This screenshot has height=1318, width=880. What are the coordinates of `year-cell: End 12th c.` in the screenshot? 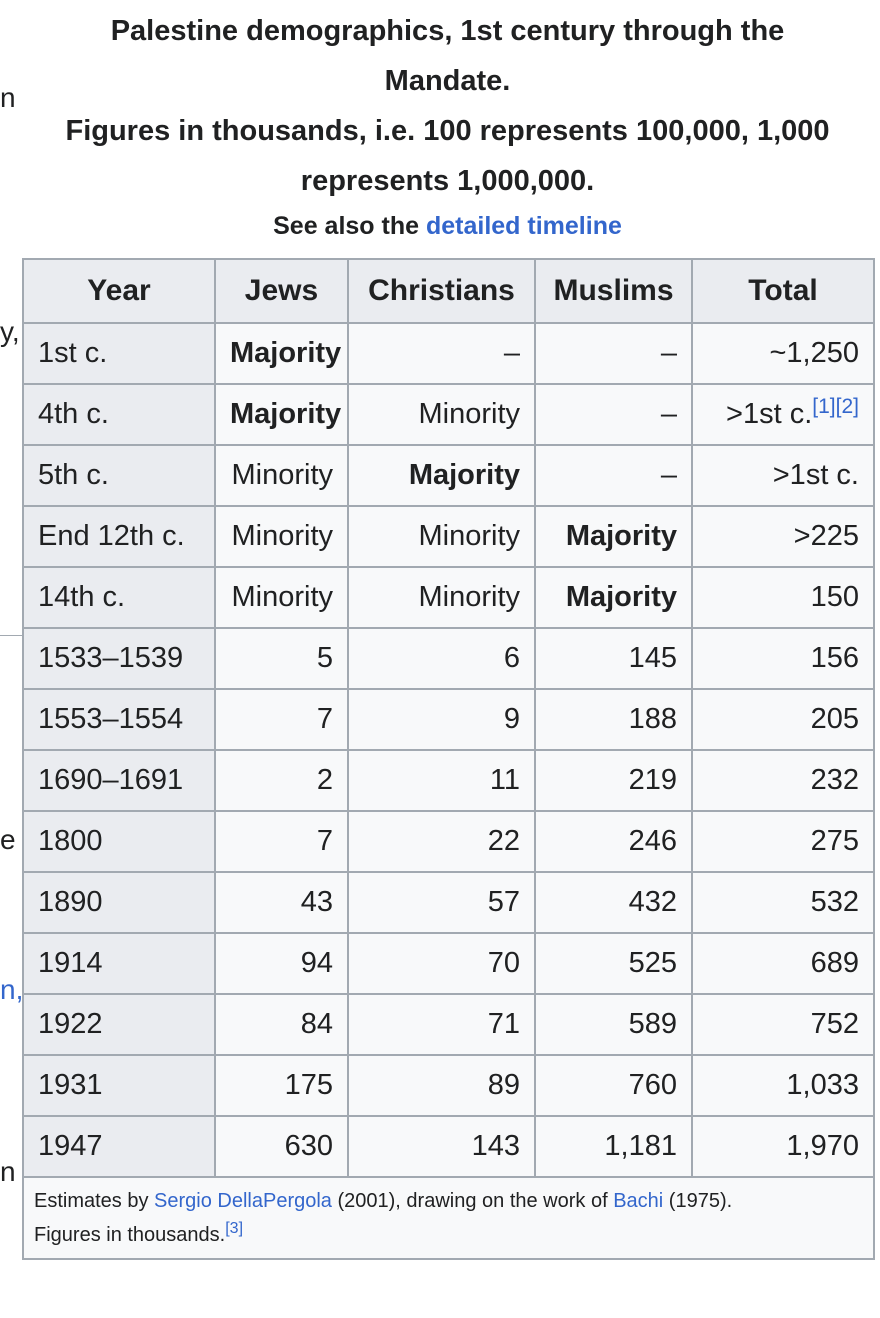 It's located at (119, 536).